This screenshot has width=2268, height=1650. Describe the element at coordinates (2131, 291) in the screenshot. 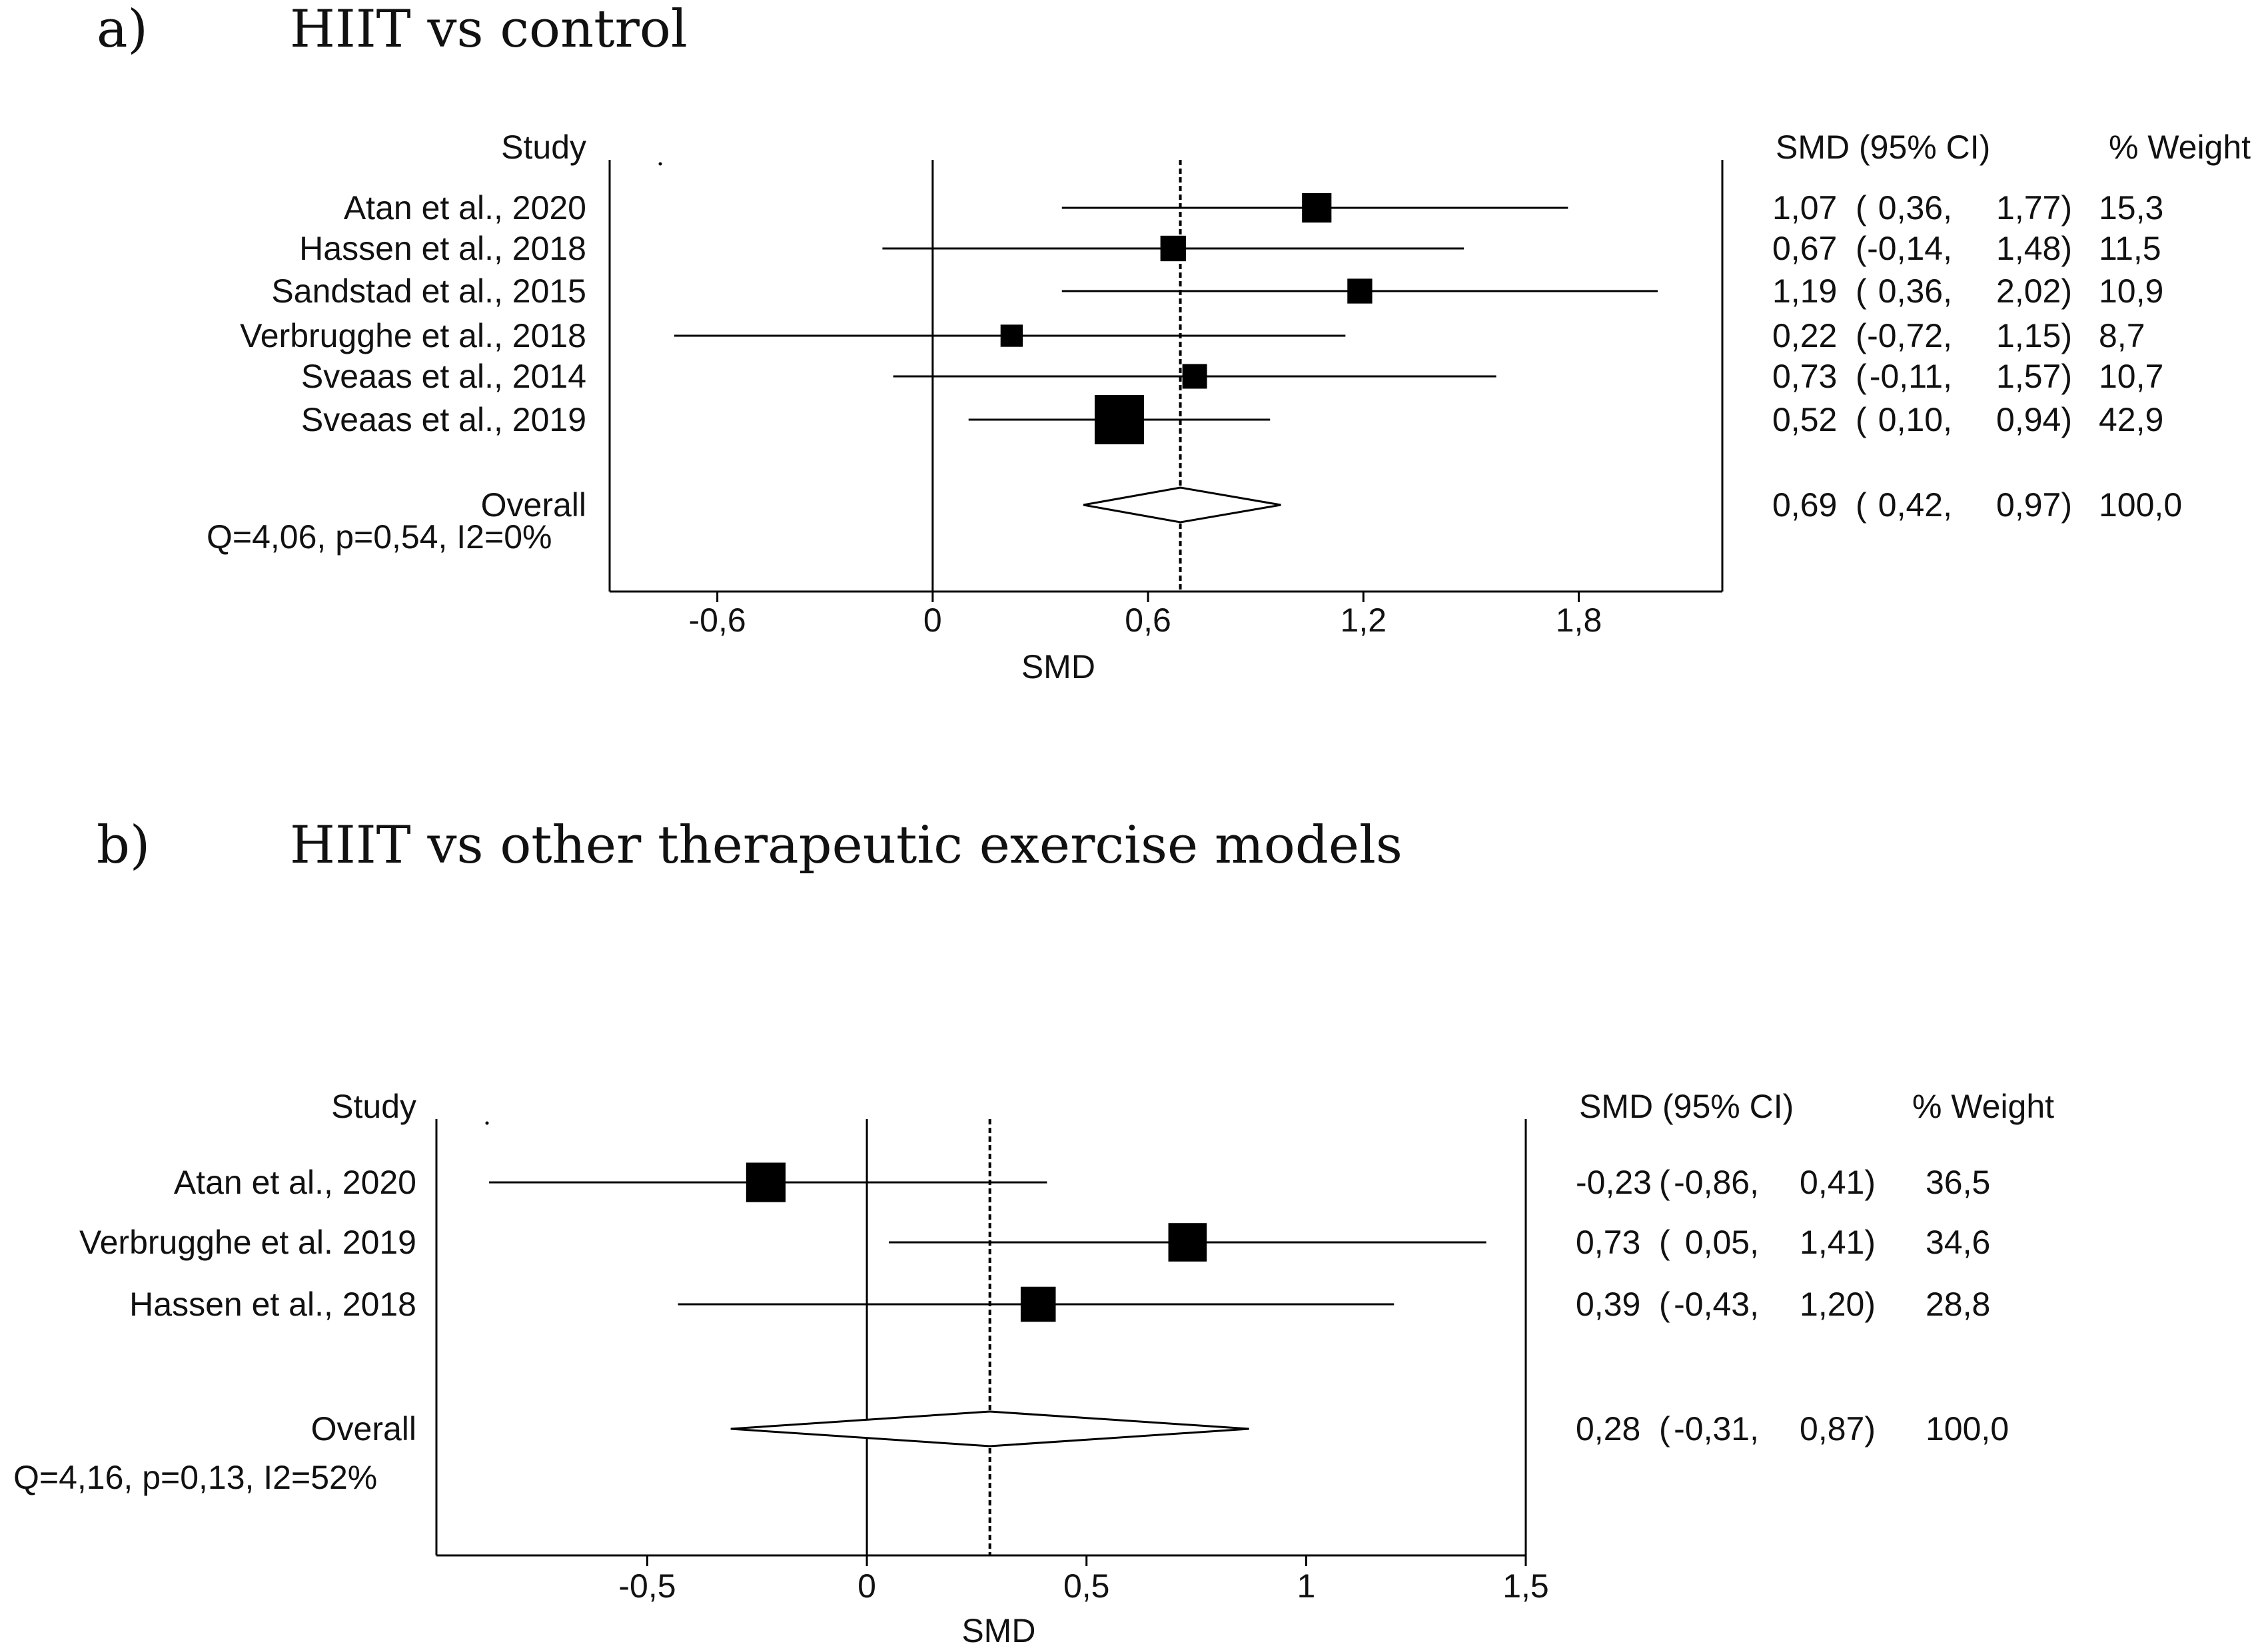

I see `study-row-weight: 10,9` at that location.